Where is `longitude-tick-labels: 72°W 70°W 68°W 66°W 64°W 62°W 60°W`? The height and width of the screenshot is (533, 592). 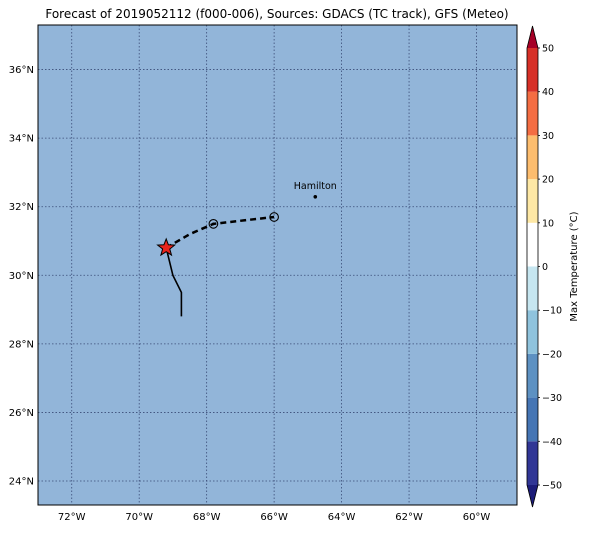
longitude-tick-labels: 72°W 70°W 68°W 66°W 64°W 62°W 60°W is located at coordinates (274, 517).